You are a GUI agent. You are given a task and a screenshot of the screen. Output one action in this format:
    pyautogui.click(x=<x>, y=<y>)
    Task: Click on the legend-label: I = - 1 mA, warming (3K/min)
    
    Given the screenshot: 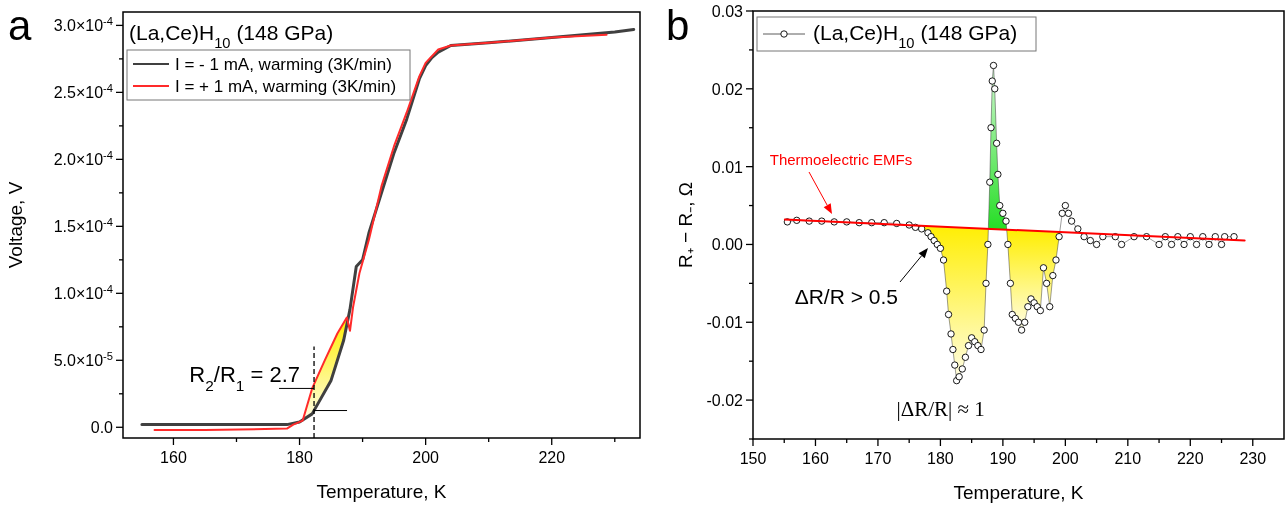 What is the action you would take?
    pyautogui.click(x=283, y=64)
    